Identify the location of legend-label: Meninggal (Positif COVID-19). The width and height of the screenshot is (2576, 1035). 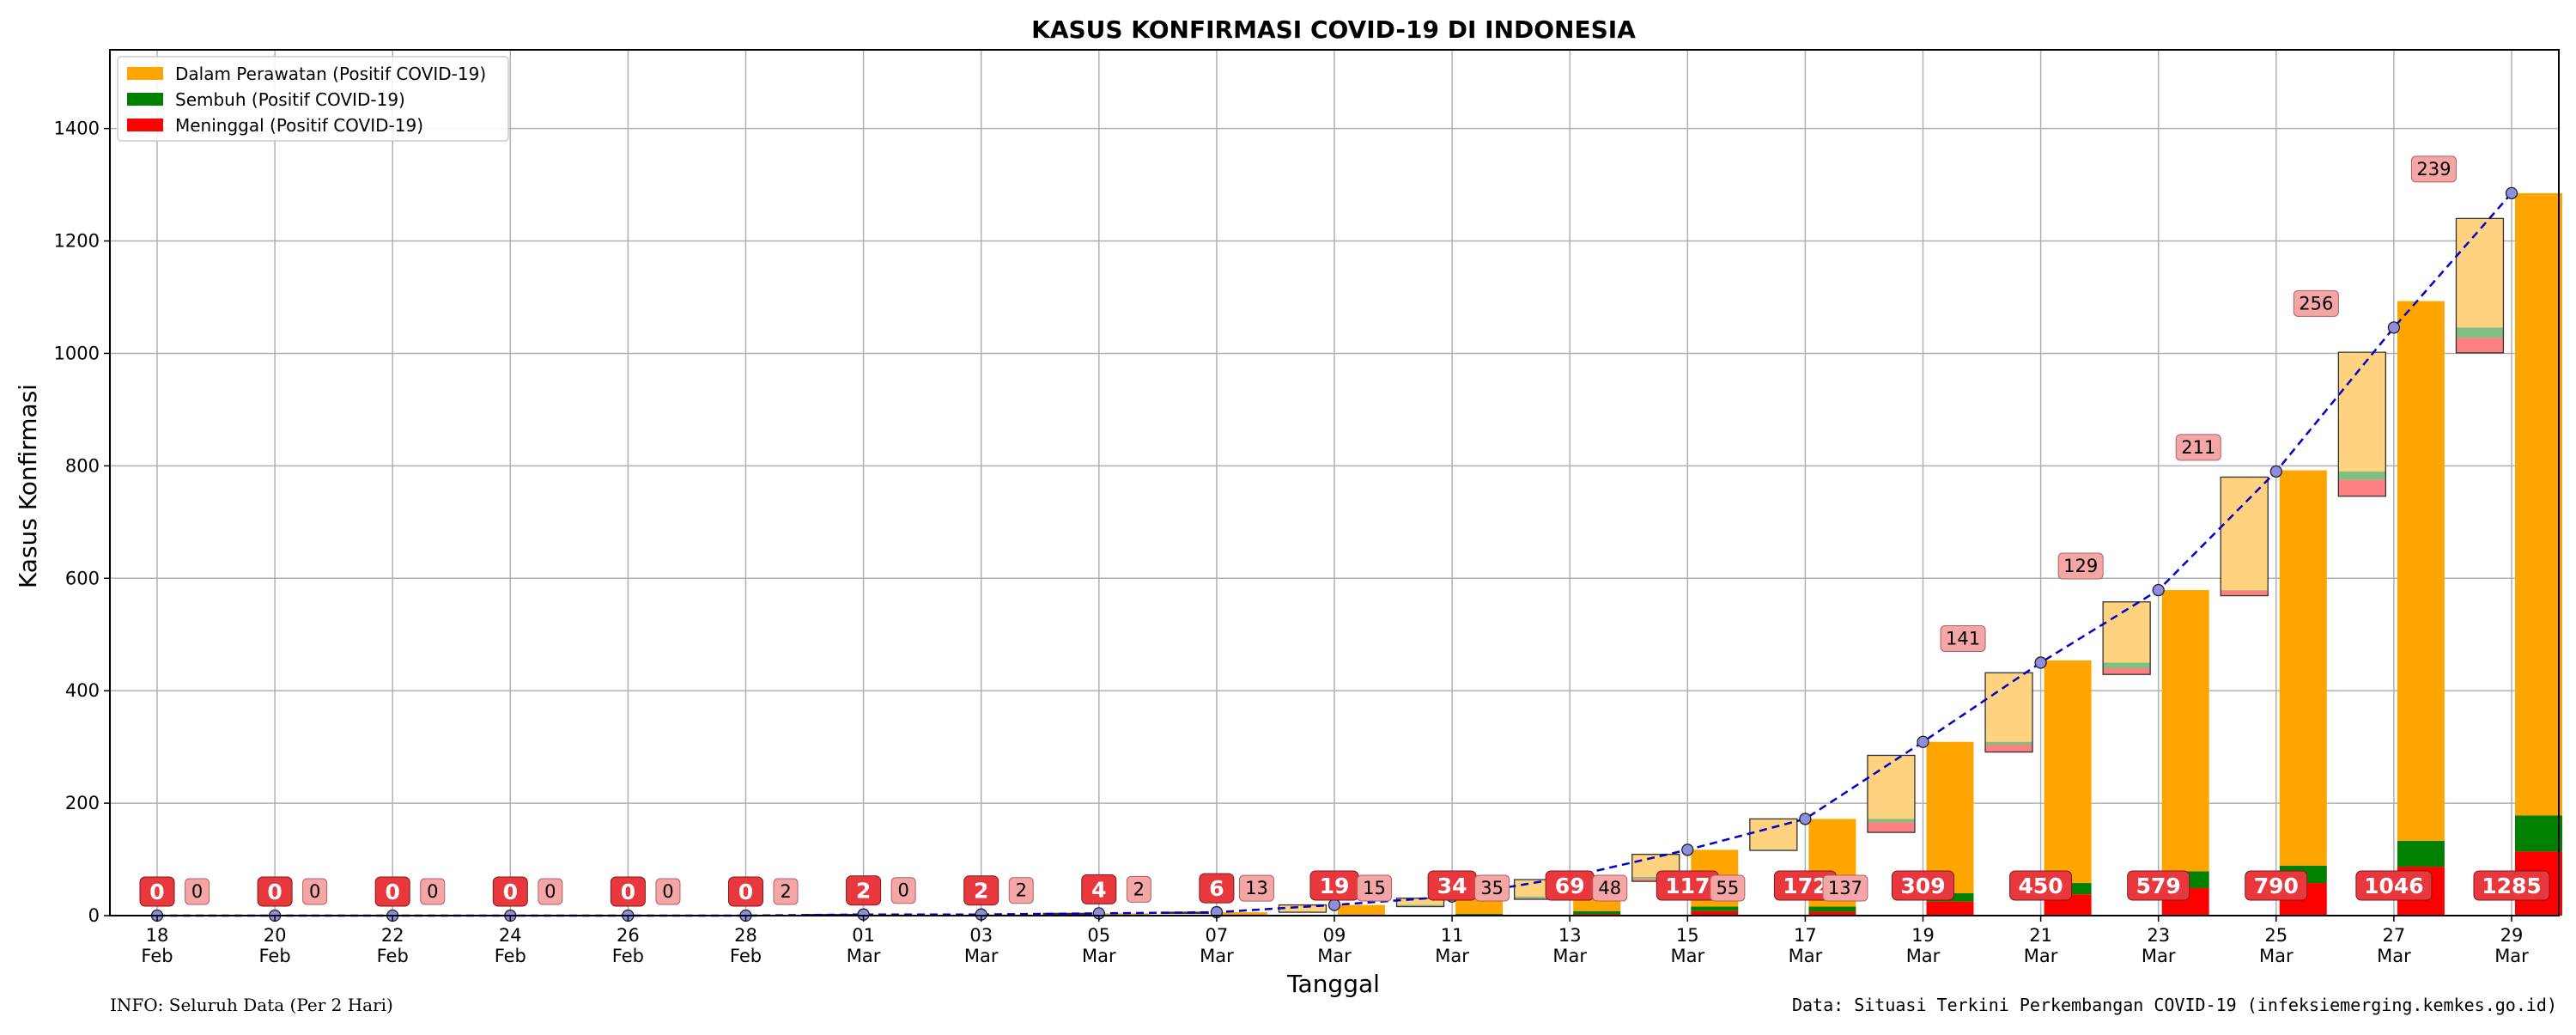
(299, 125).